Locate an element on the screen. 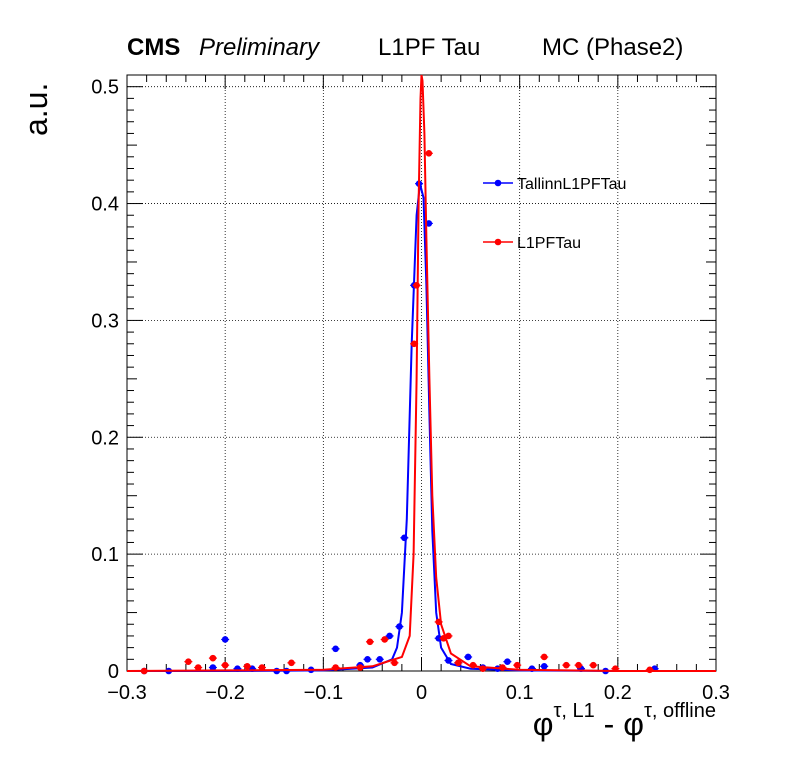  y-tick-label: 0.3 is located at coordinates (105, 321).